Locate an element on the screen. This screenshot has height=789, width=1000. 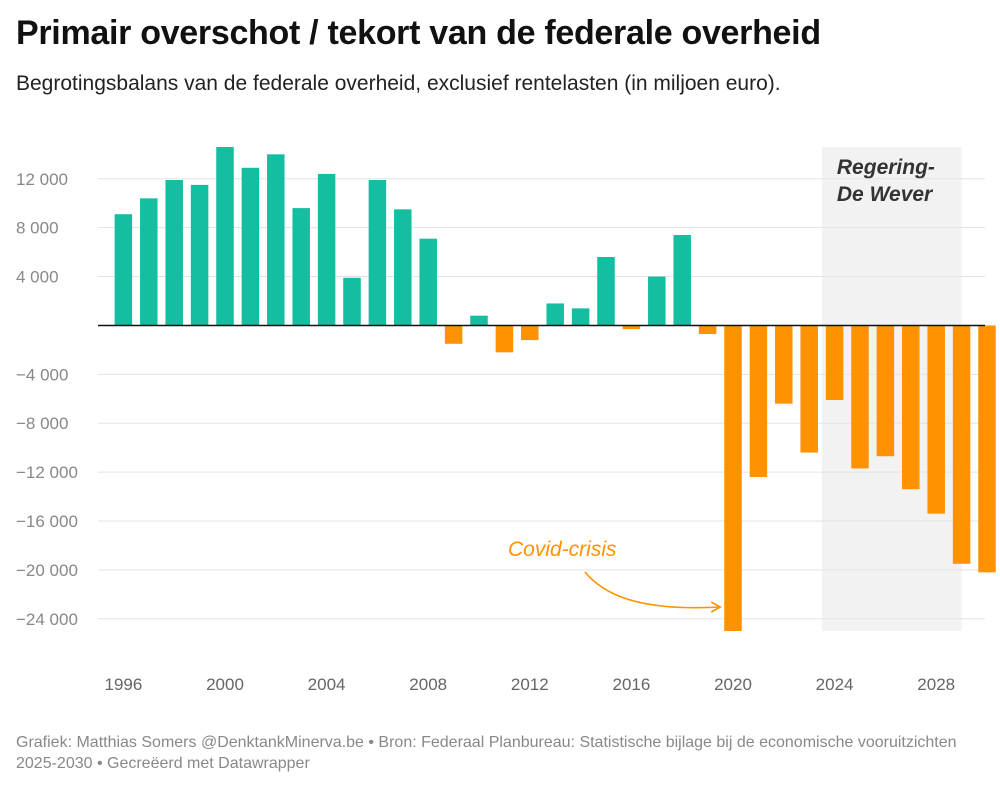
x-tick-label: 2004 is located at coordinates (327, 684).